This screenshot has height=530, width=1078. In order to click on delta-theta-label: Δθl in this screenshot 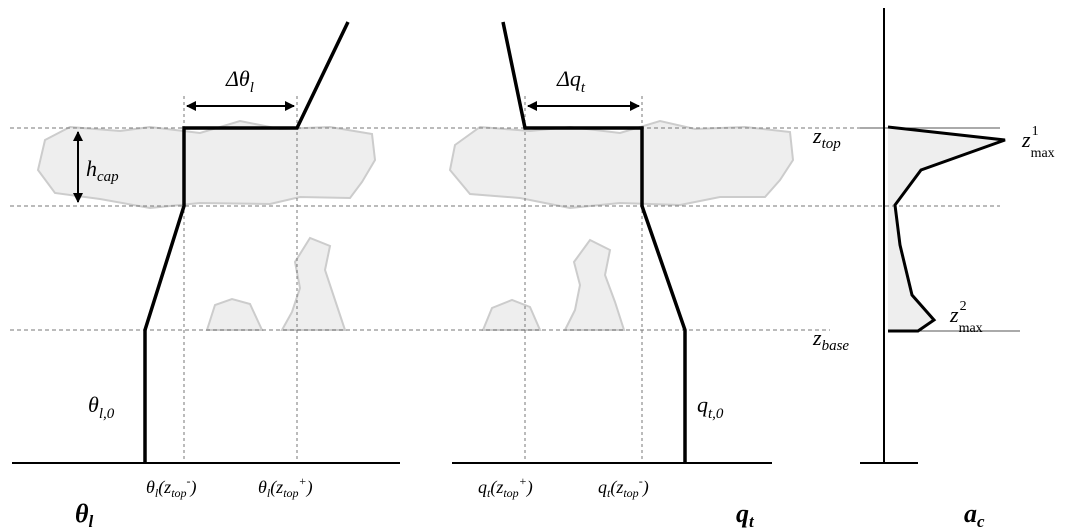, I will do `click(239, 81)`.